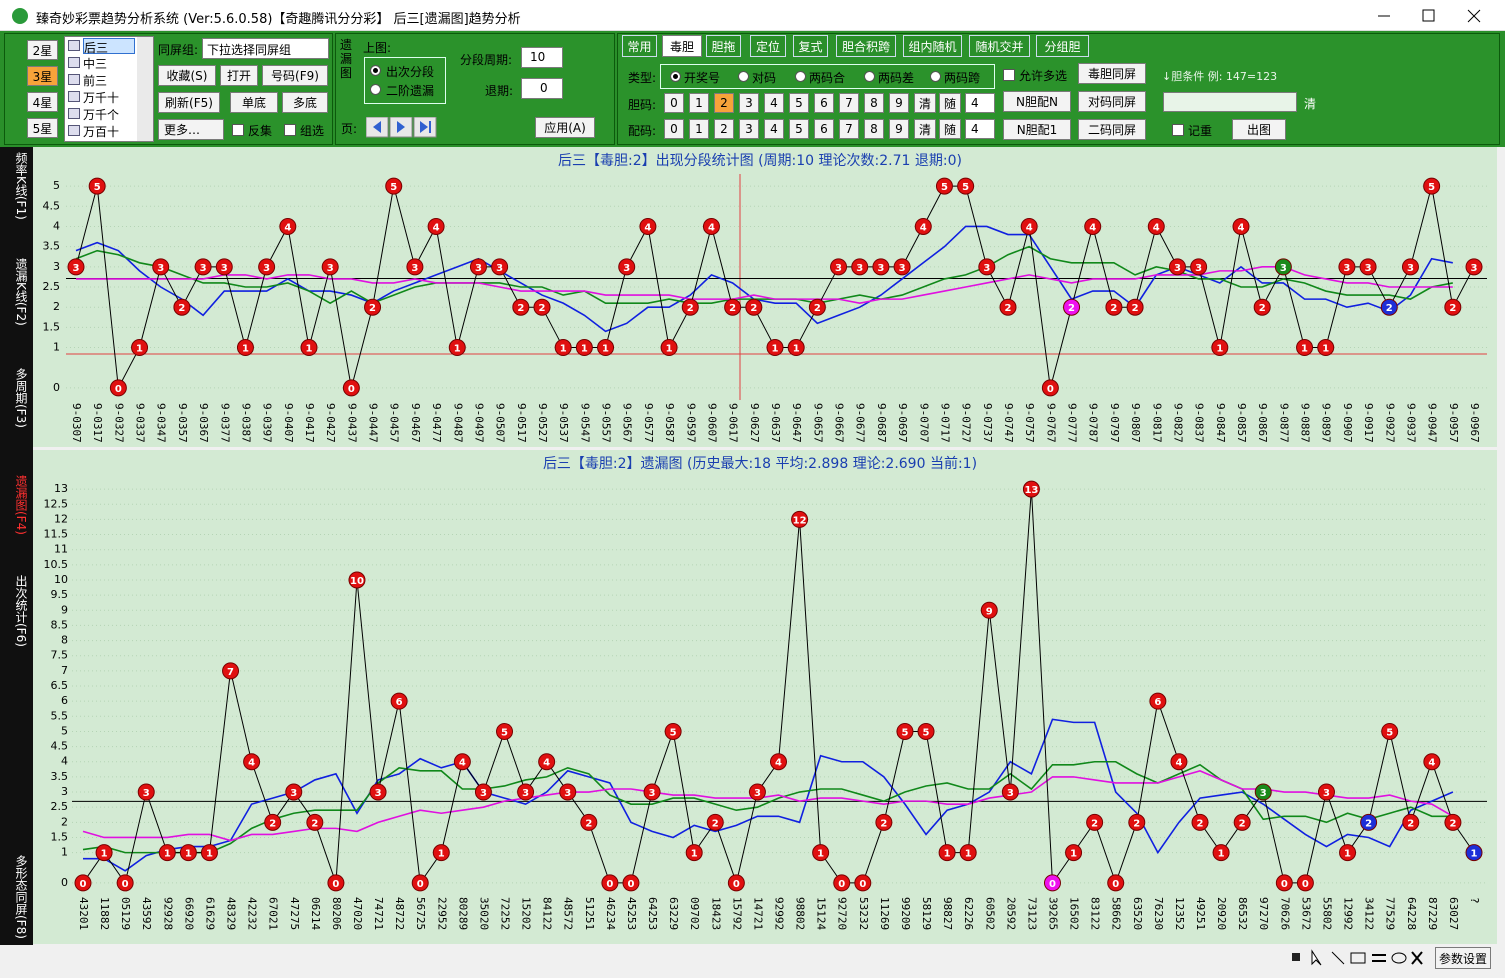 The image size is (1505, 978). I want to click on list-item: 中三, so click(95, 64).